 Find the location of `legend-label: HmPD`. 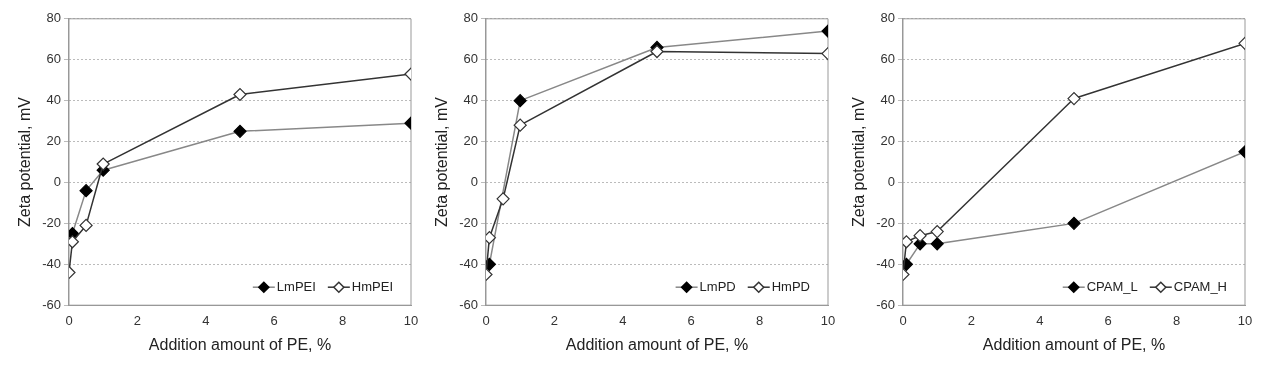

legend-label: HmPD is located at coordinates (790, 286).